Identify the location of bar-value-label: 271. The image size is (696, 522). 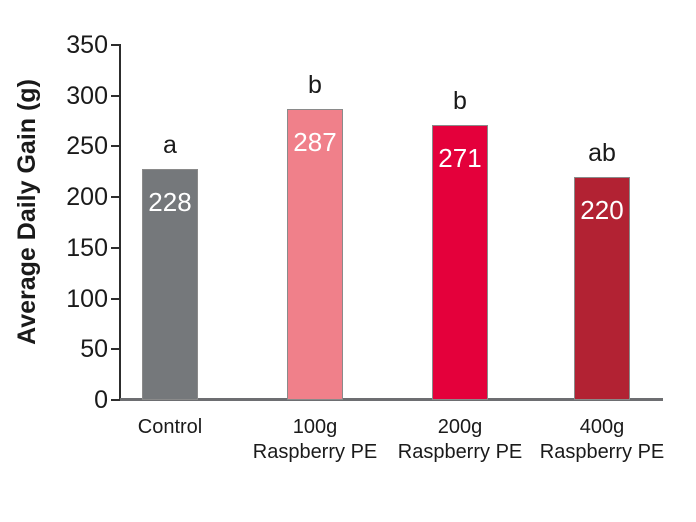
(460, 158).